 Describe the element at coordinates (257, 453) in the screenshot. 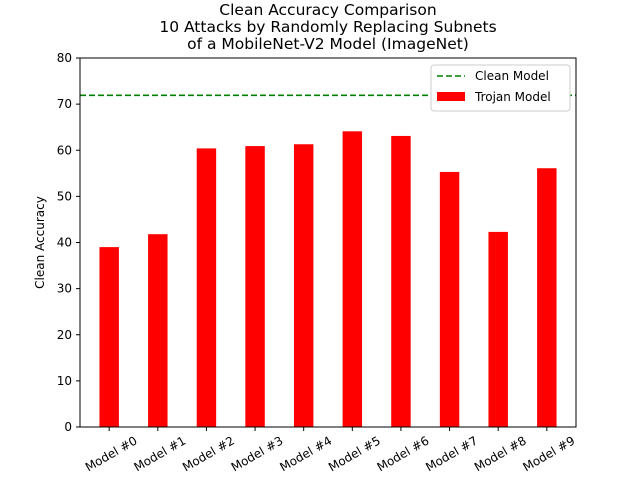

I see `x-tick-label: Model #3` at that location.